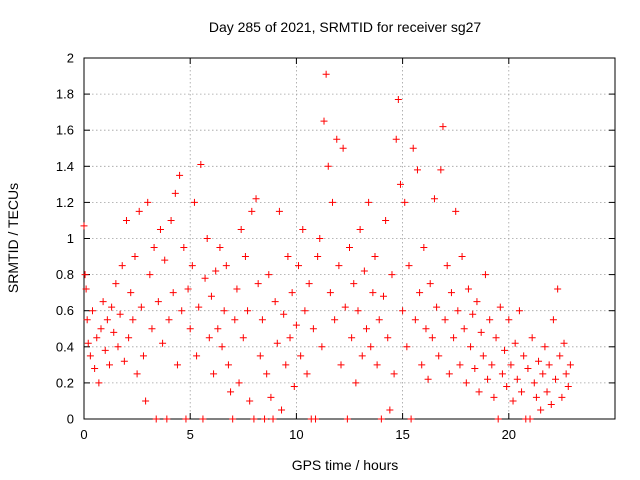 Image resolution: width=640 pixels, height=480 pixels. What do you see at coordinates (296, 434) in the screenshot?
I see `x-tick-label: 10` at bounding box center [296, 434].